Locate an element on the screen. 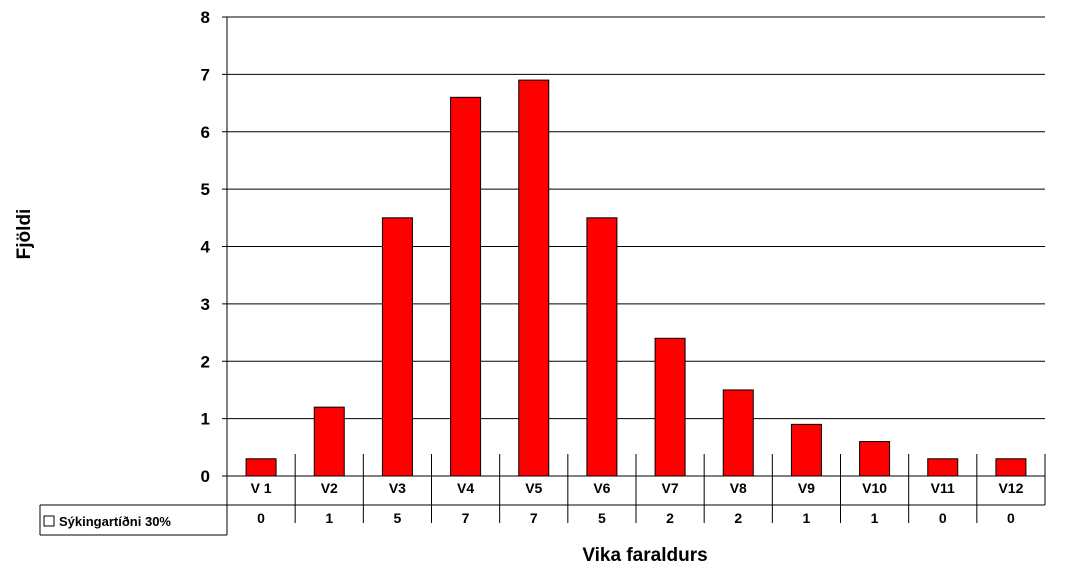 This screenshot has height=566, width=1073. x-tick-label: V9 is located at coordinates (806, 488).